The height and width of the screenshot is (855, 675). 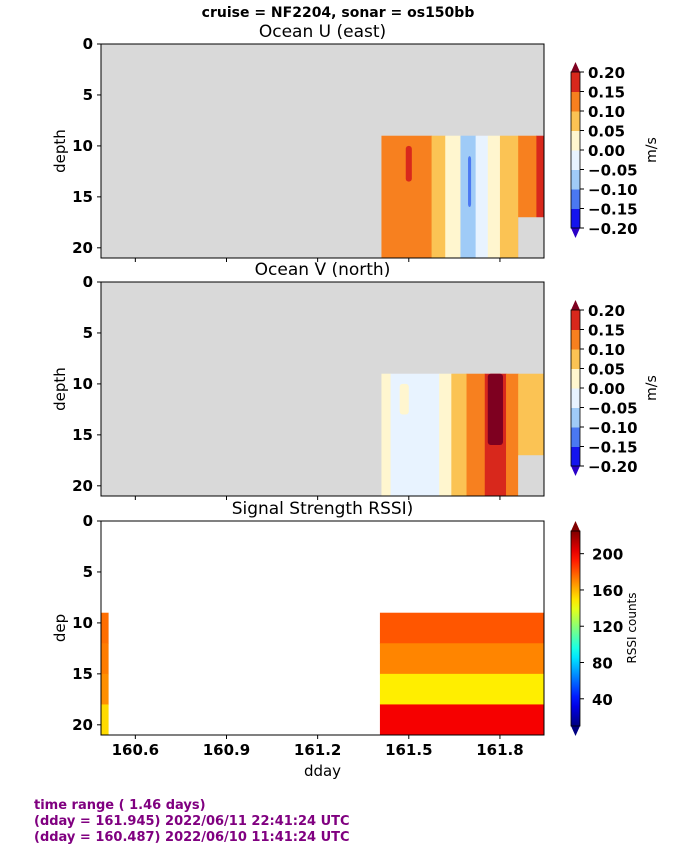 What do you see at coordinates (607, 555) in the screenshot?
I see `colorbar-tick-label: 200` at bounding box center [607, 555].